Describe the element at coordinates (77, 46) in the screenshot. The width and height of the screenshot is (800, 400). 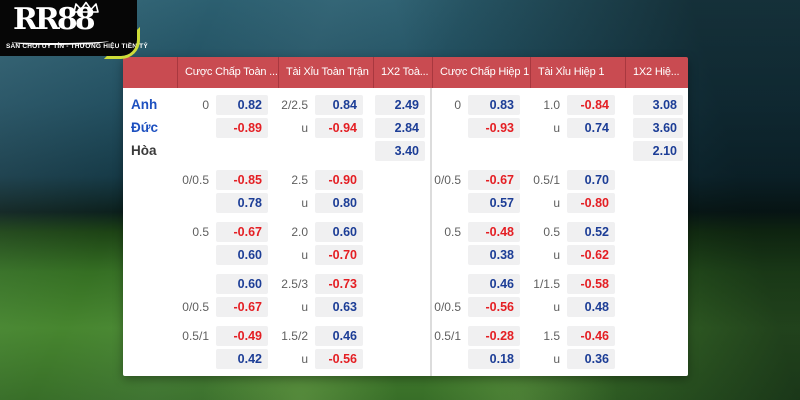
I see `logo-tagline: SÀN CHƠI UY TÍN - THƯƠNG HIỆU TIỀN TỶ` at that location.